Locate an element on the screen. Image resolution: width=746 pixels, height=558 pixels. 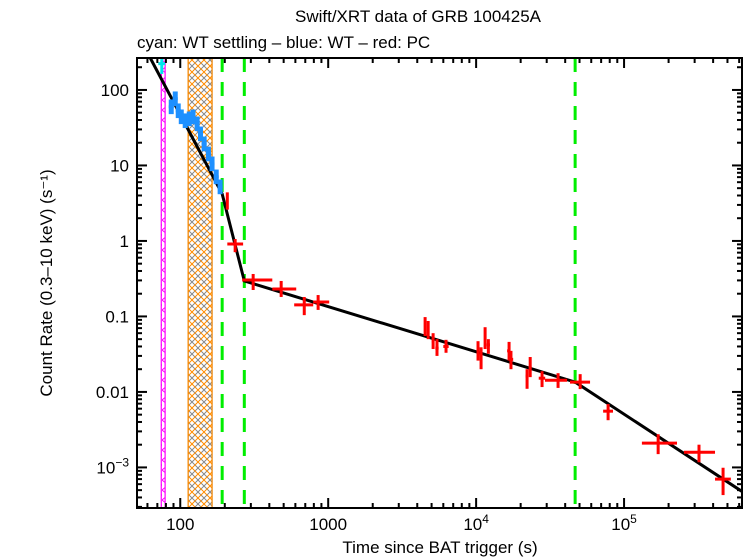
chart-subtitle: cyan: WT settling – blue: WT – red: PC is located at coordinates (283, 42).